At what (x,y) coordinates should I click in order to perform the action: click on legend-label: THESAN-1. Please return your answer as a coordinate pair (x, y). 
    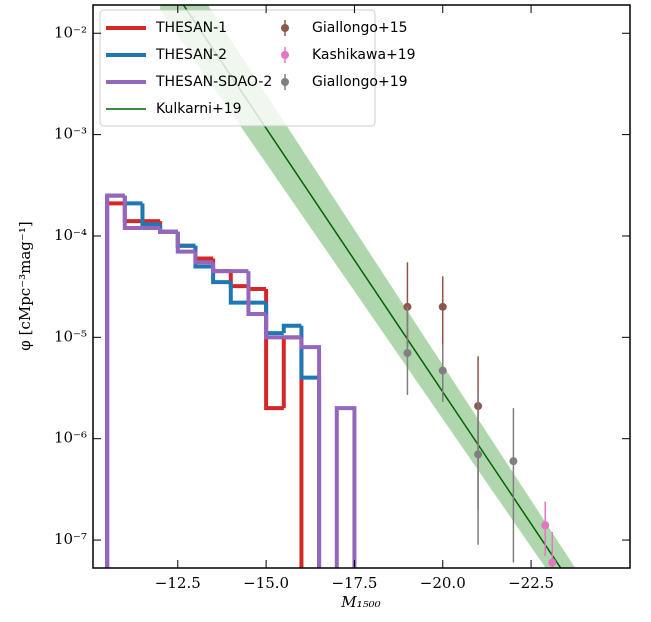
    Looking at the image, I should click on (191, 28).